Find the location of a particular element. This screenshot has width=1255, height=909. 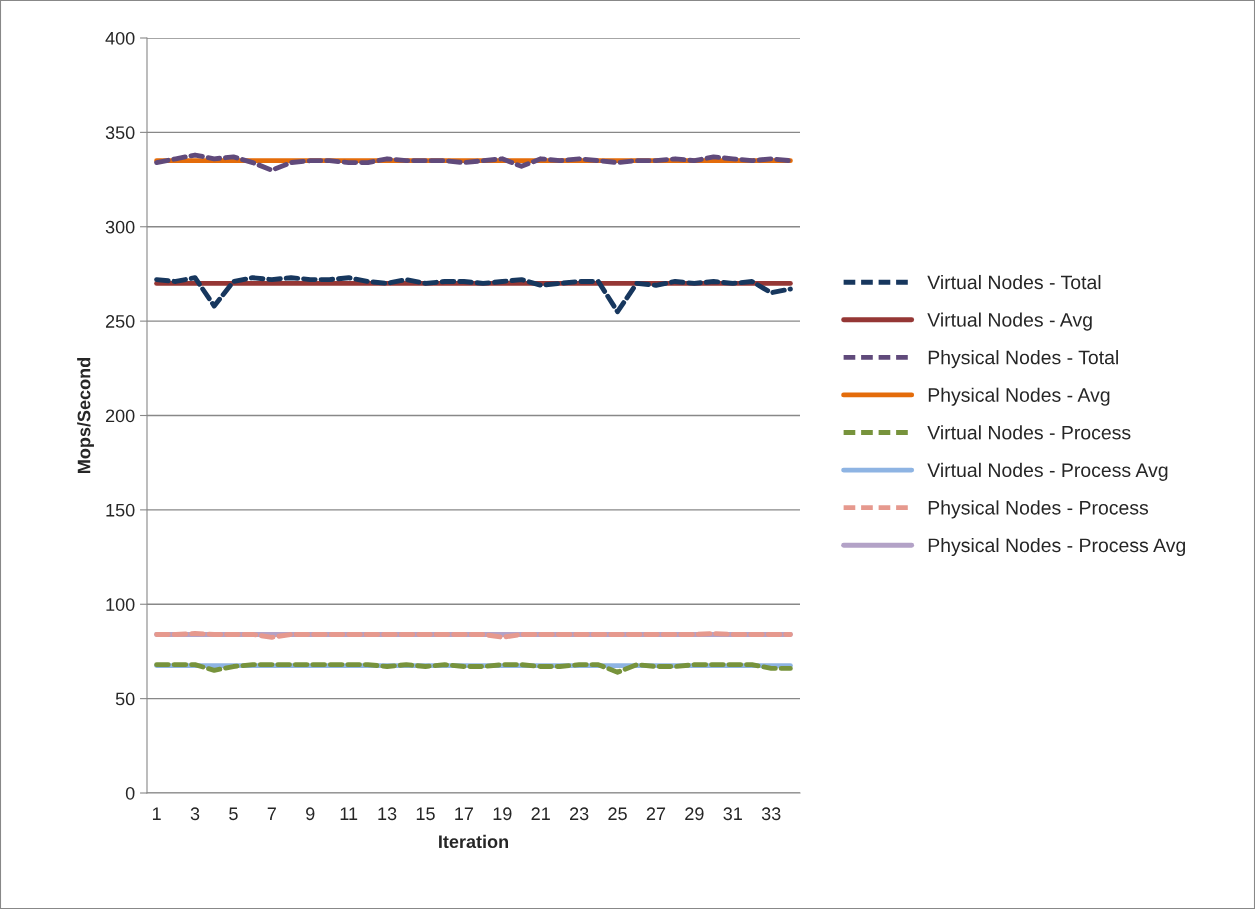

x-tick-label: 21 is located at coordinates (540, 813).